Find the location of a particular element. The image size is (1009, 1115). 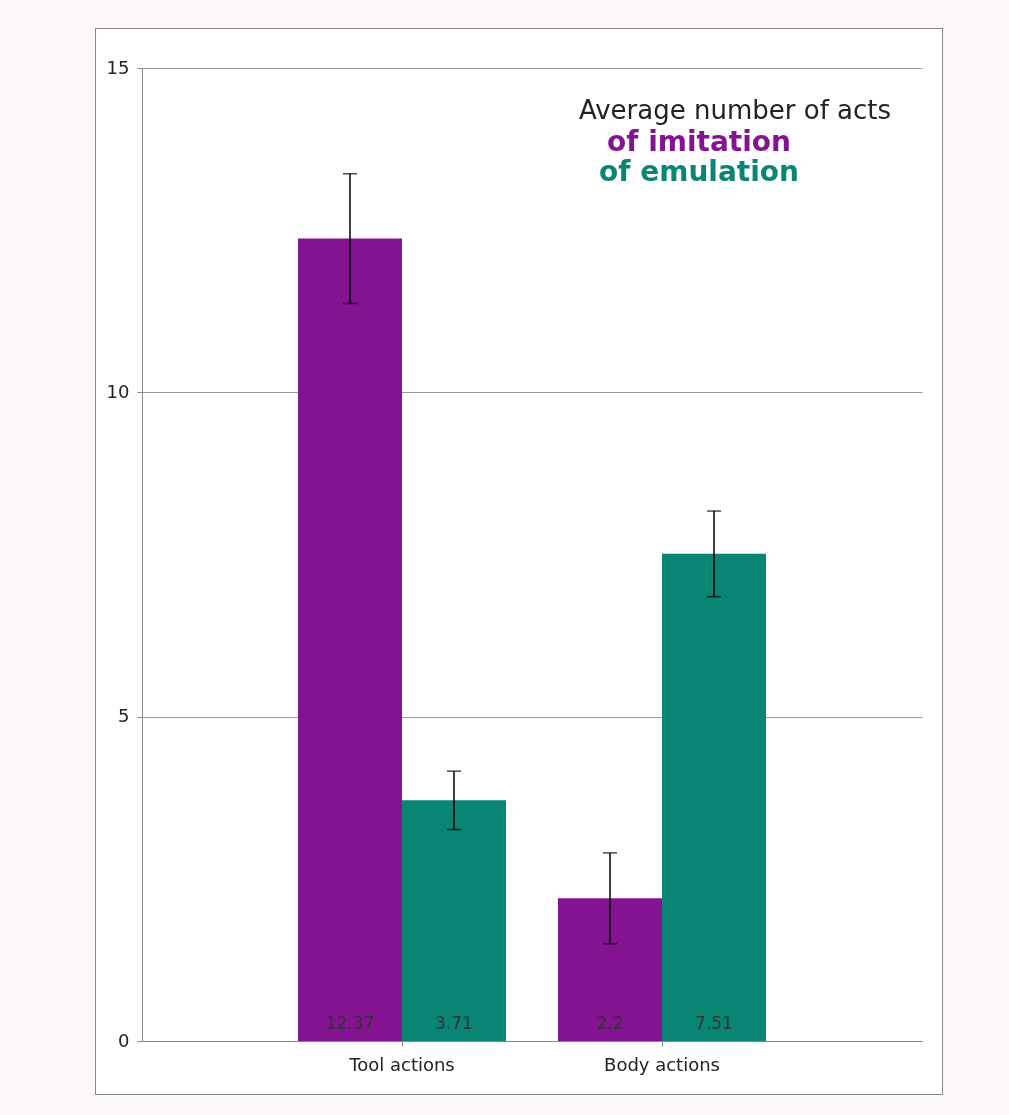

y-tick-label: 10 is located at coordinates (118, 391).